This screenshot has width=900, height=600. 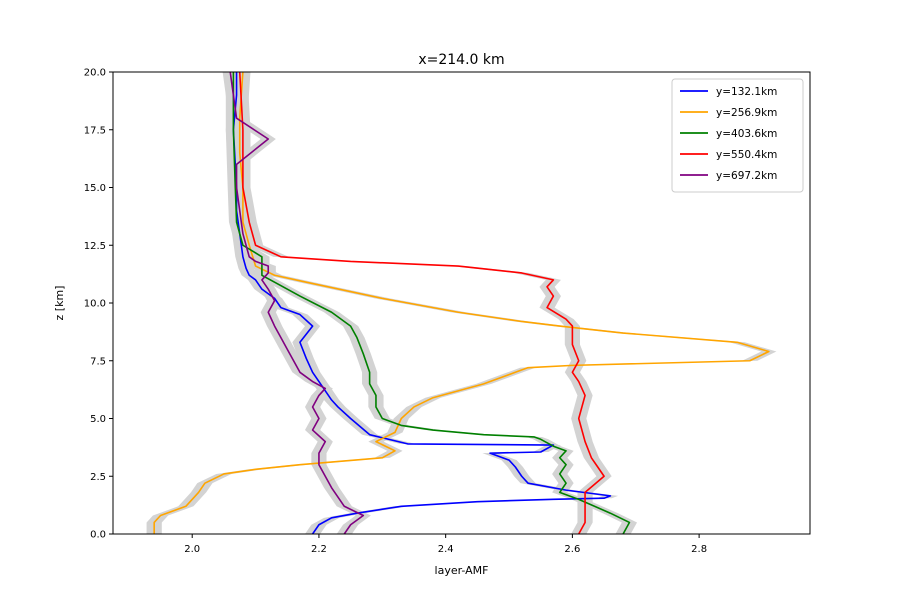 What do you see at coordinates (95, 246) in the screenshot?
I see `y-tick-label: 12.5` at bounding box center [95, 246].